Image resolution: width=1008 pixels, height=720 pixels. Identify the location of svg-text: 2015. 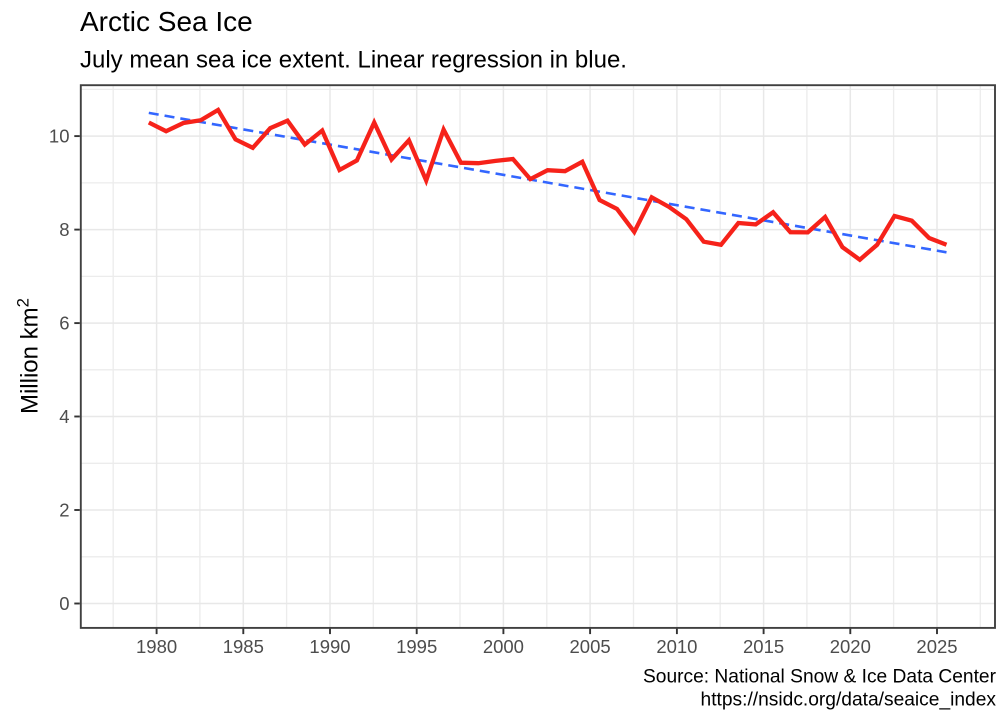
(763, 646).